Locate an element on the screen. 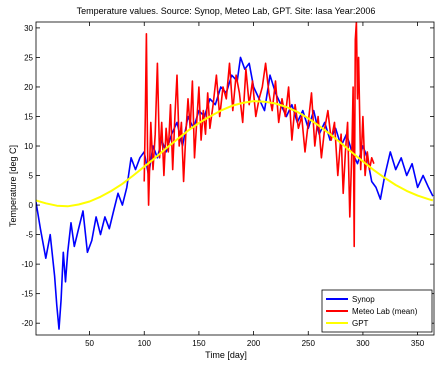  y-tick-label: 25 is located at coordinates (28, 57).